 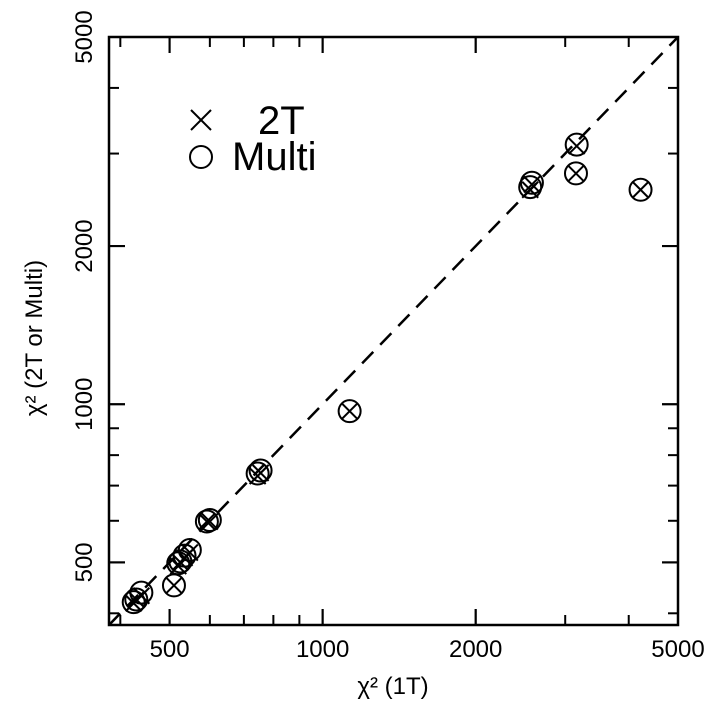 I want to click on x-tick-label: 500, so click(x=170, y=649).